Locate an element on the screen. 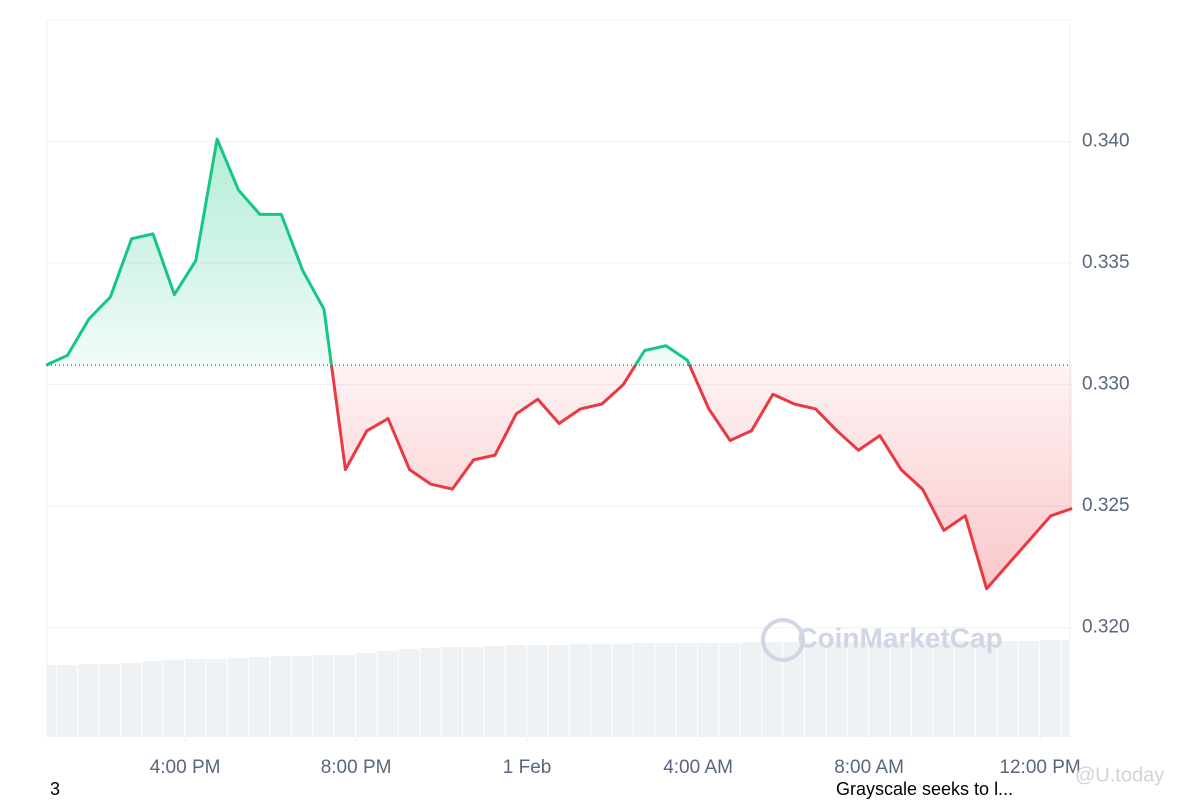  x-tick-label: 12:00 PM is located at coordinates (1039, 767).